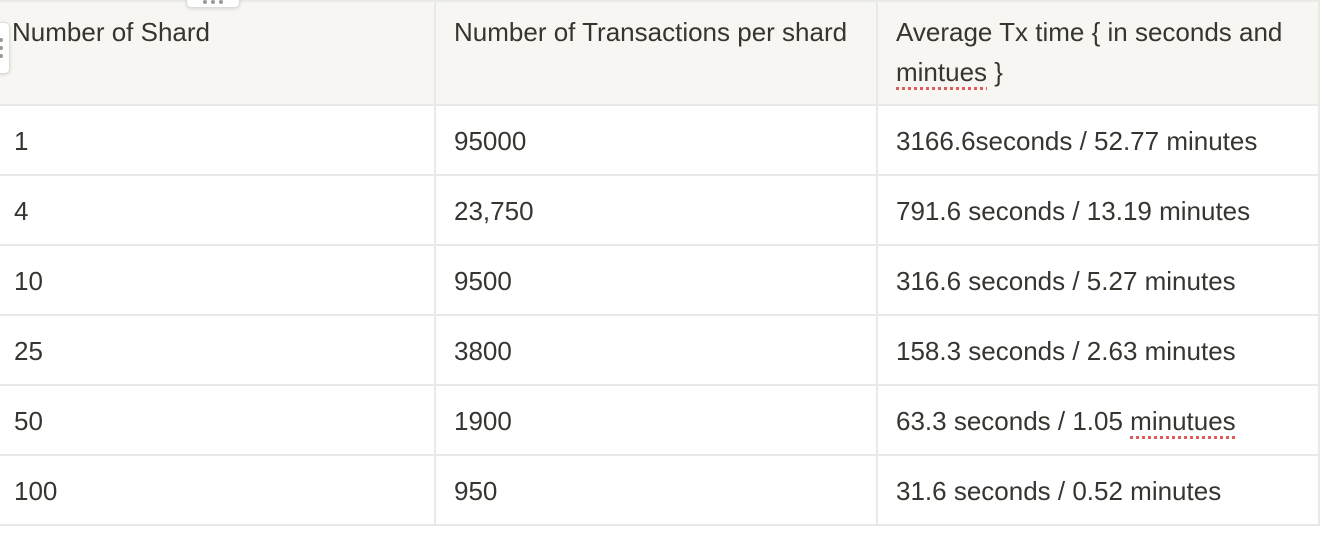 This screenshot has height=534, width=1322. What do you see at coordinates (656, 210) in the screenshot?
I see `cell-transactions: 23,750` at bounding box center [656, 210].